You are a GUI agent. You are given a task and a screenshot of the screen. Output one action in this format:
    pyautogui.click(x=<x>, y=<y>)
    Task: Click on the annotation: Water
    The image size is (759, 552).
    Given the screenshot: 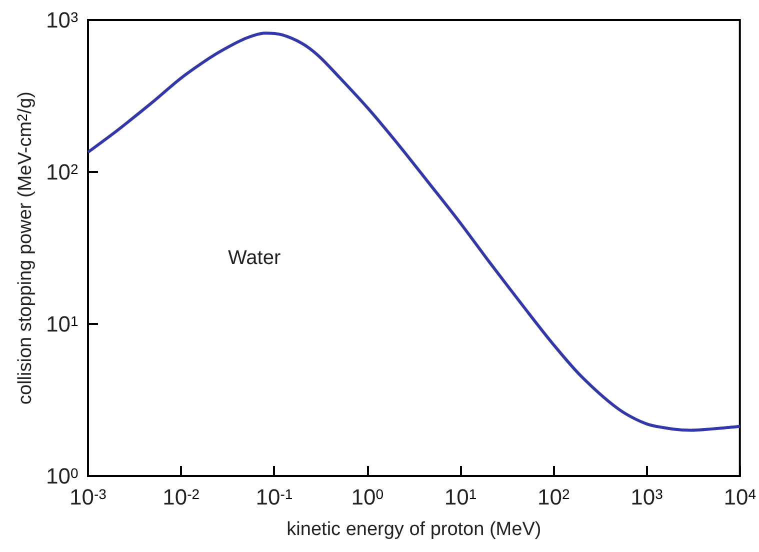 What is the action you would take?
    pyautogui.click(x=254, y=258)
    